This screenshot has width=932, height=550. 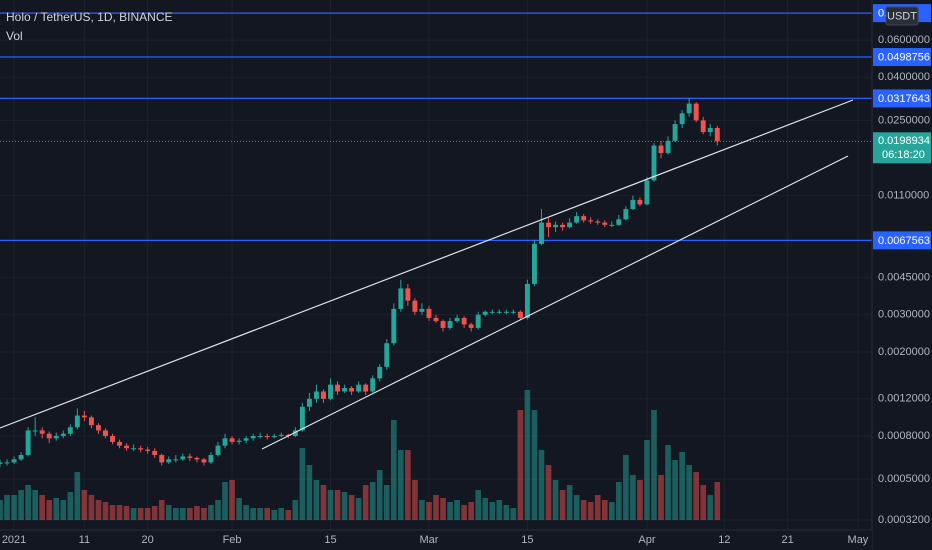 What do you see at coordinates (148, 540) in the screenshot?
I see `x-tick-label: 20` at bounding box center [148, 540].